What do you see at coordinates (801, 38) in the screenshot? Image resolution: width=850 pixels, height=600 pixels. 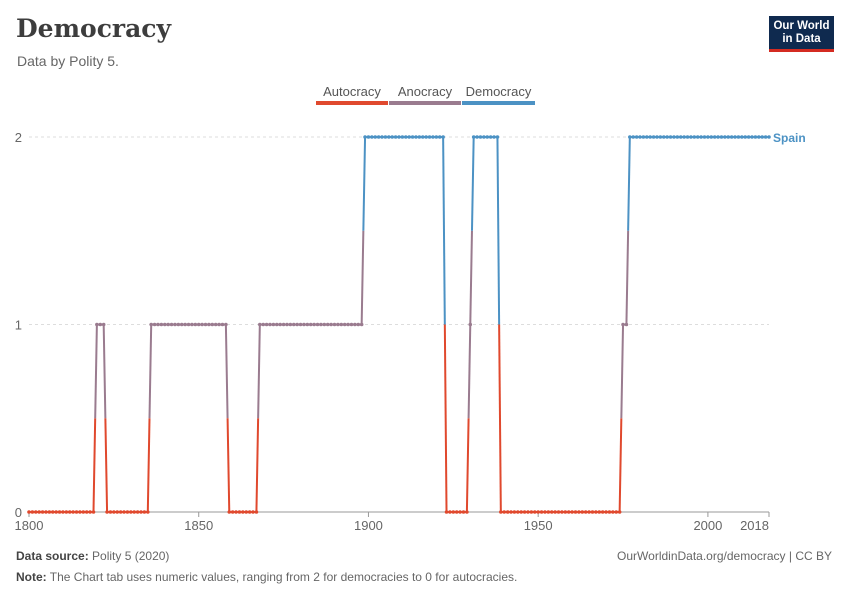 I see `logo-line-2: in Data` at bounding box center [801, 38].